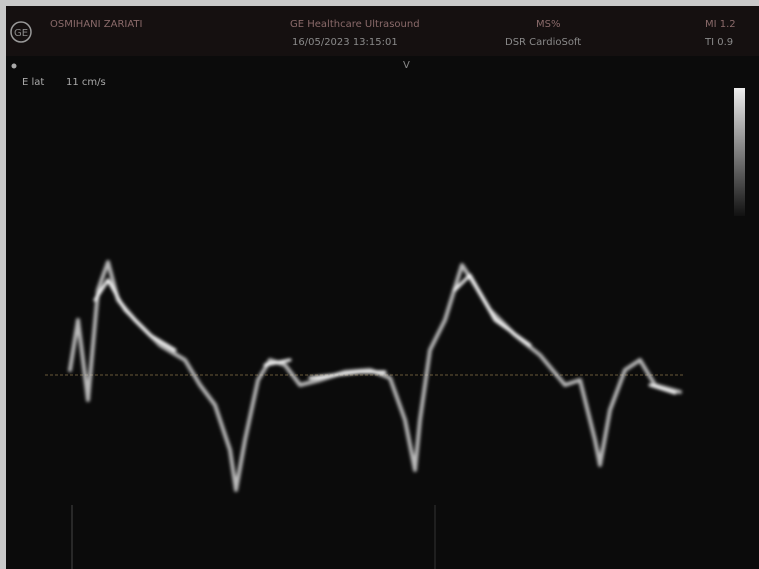 The width and height of the screenshot is (759, 569). What do you see at coordinates (720, 24) in the screenshot?
I see `mechanical-index: MI 1.2` at bounding box center [720, 24].